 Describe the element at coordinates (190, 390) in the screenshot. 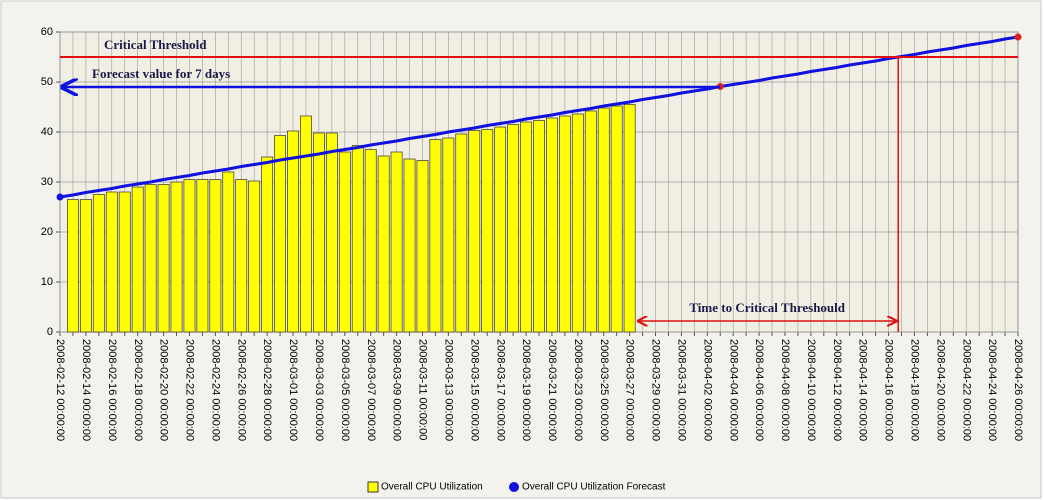

I see `x-tick-label: 2008-02-22 00:00:00` at that location.